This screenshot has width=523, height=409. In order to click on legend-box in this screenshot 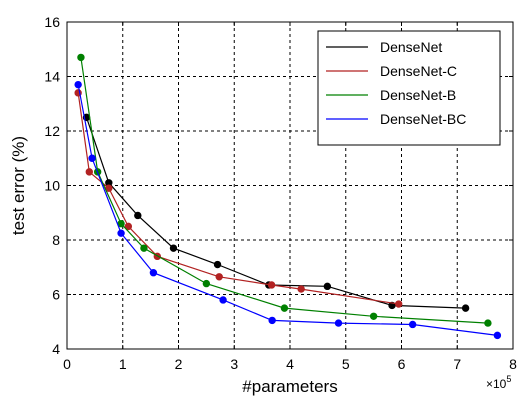, I will do `click(409, 88)`.